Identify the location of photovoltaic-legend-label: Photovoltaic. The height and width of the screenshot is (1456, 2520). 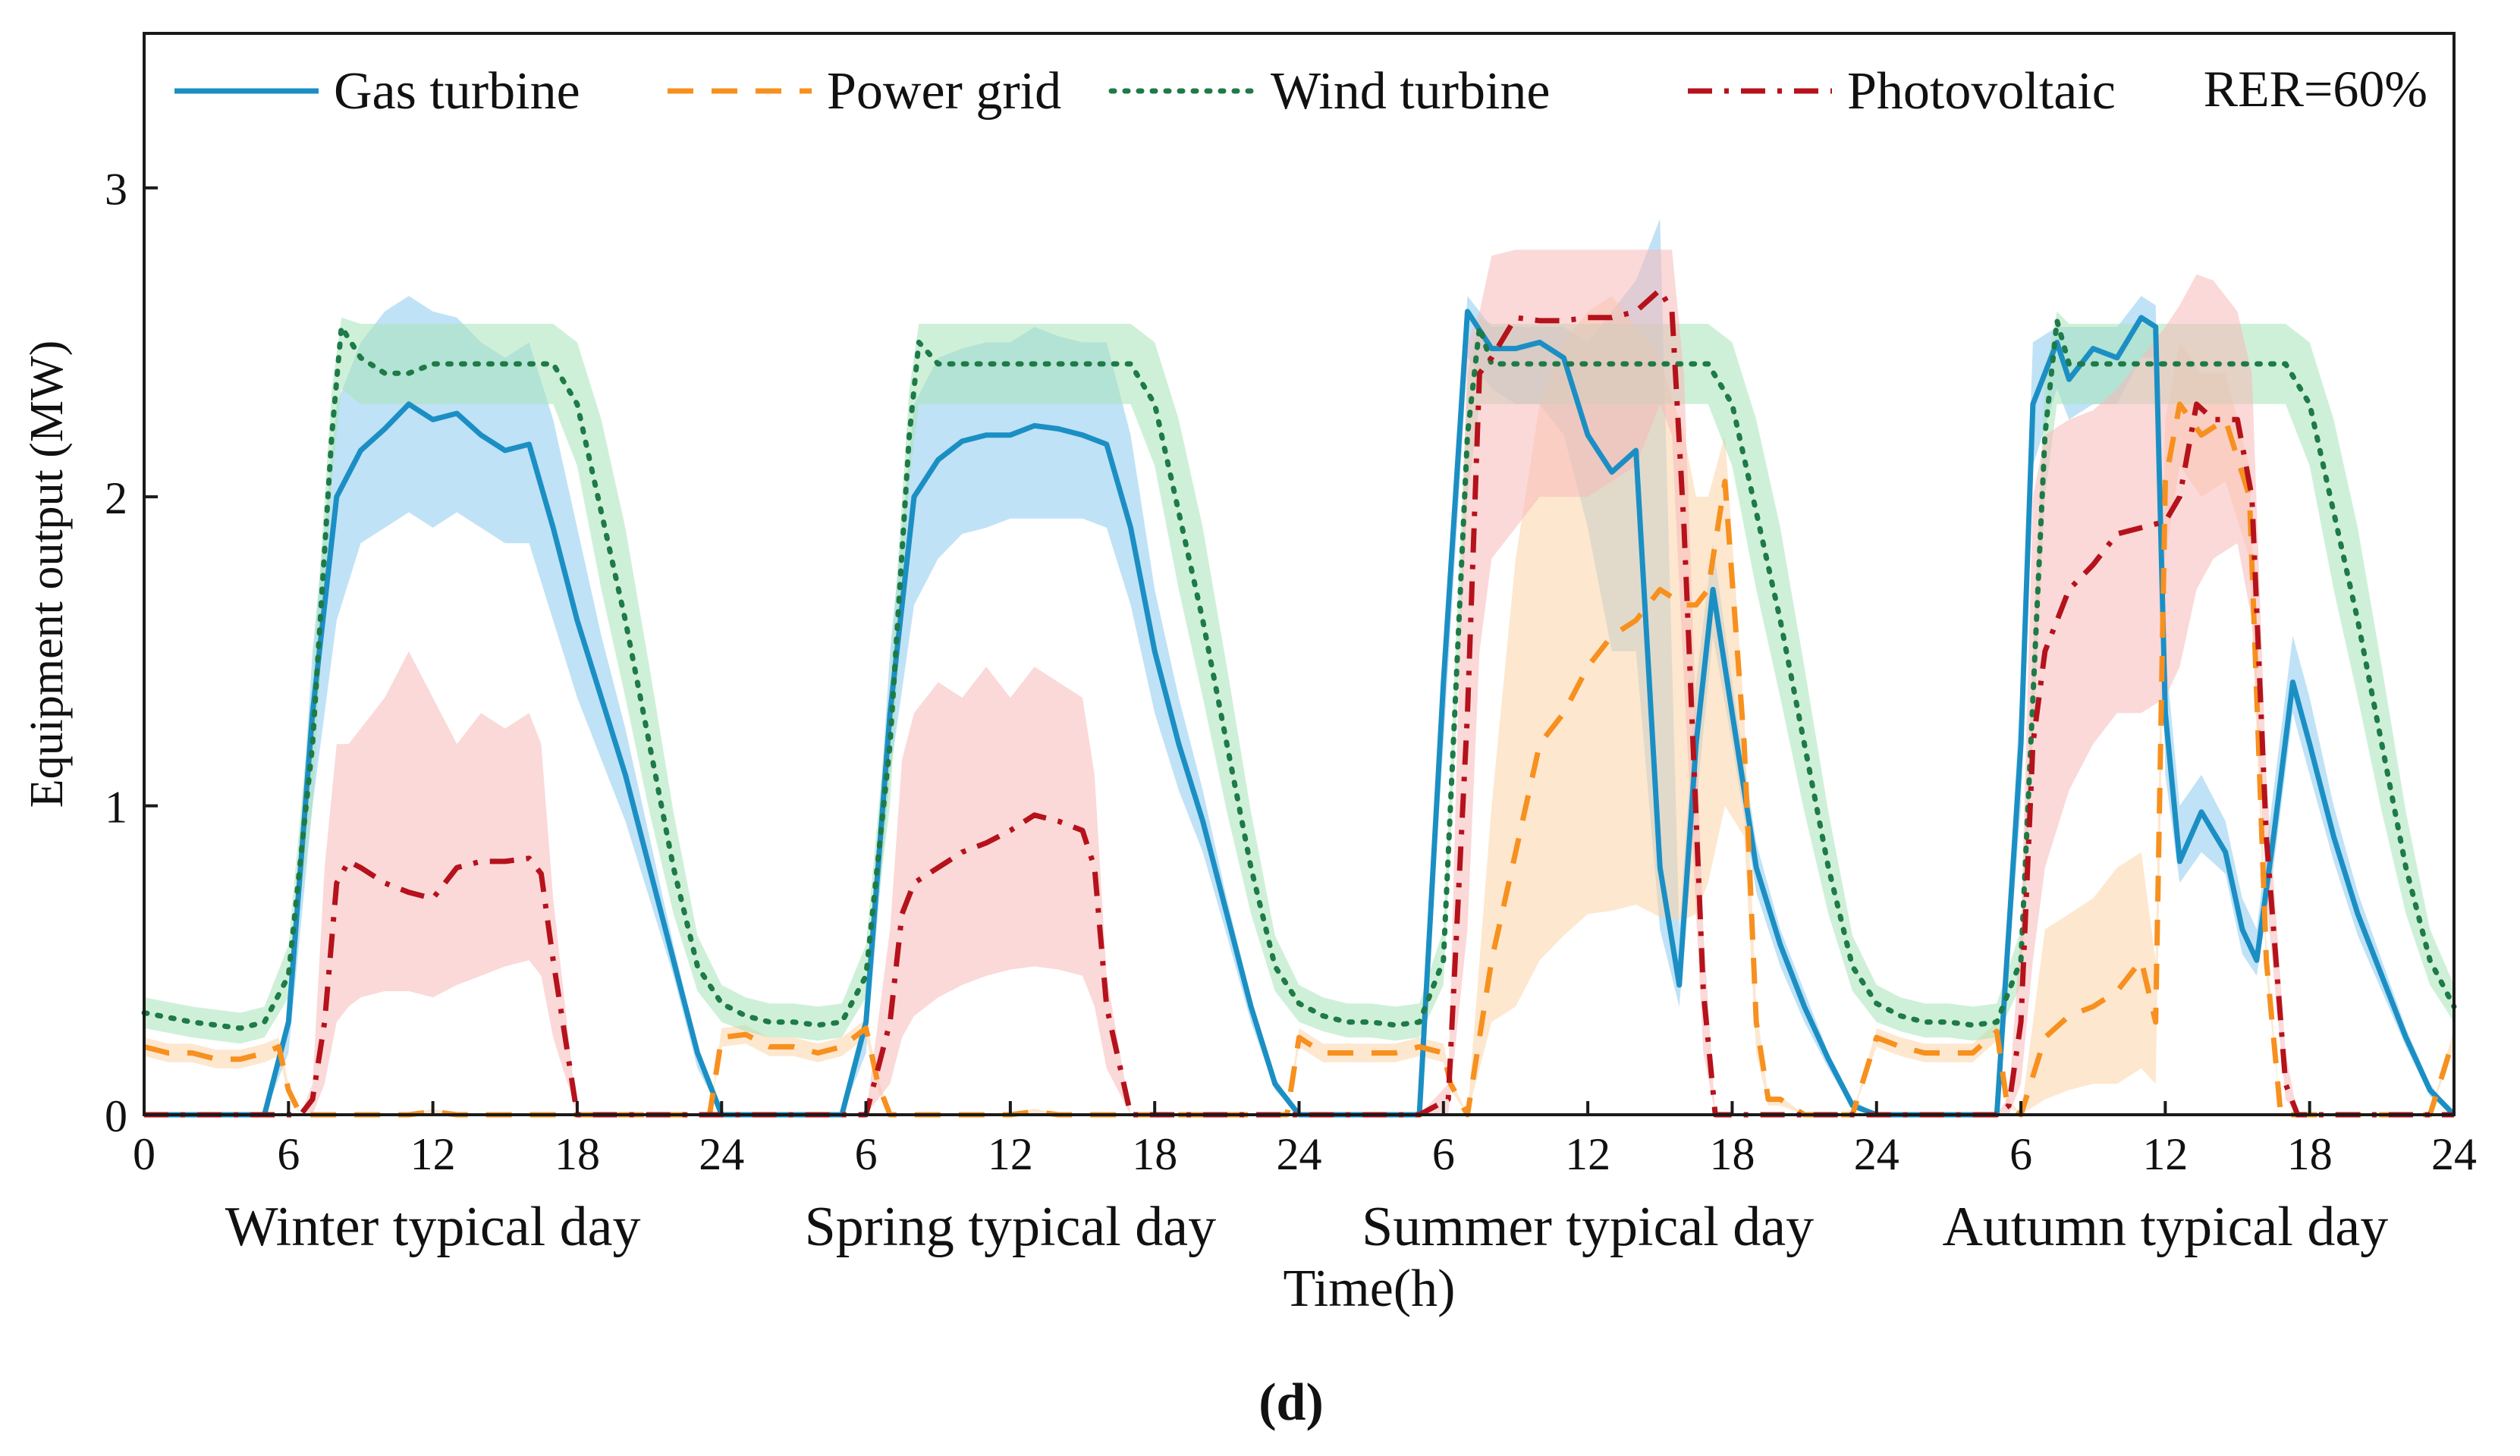
(1981, 91).